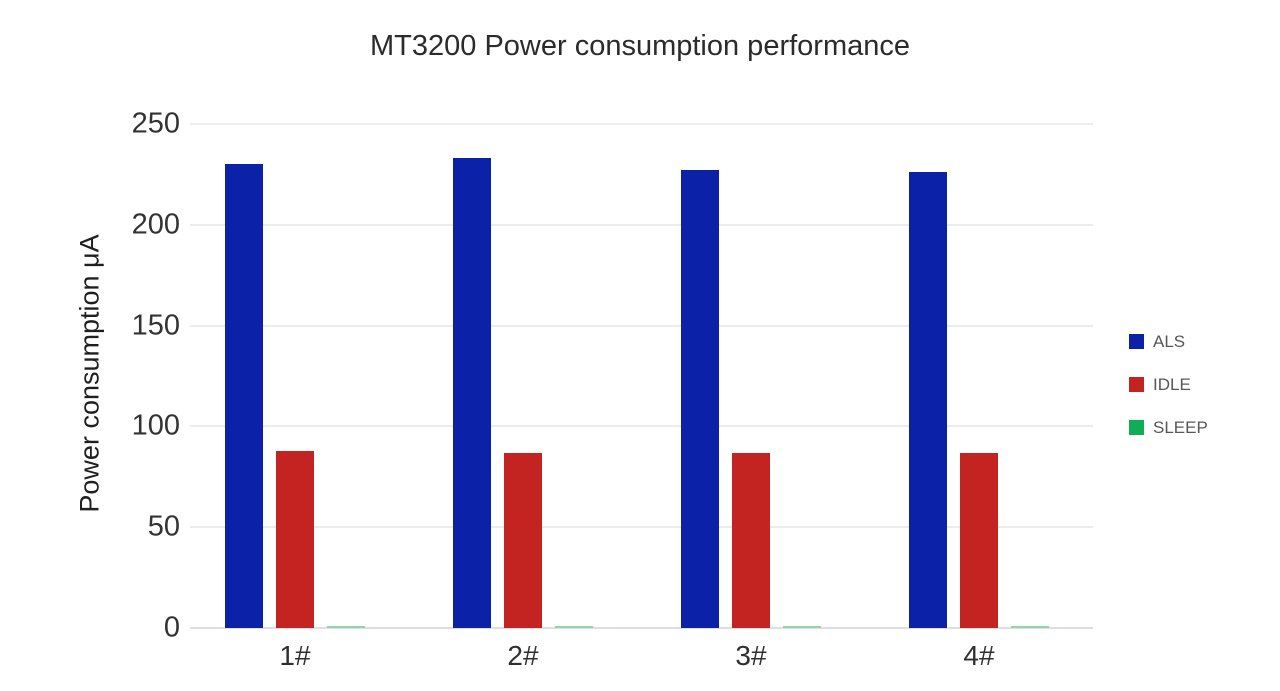 The image size is (1280, 691). Describe the element at coordinates (171, 627) in the screenshot. I see `y-tick-label: 0` at that location.